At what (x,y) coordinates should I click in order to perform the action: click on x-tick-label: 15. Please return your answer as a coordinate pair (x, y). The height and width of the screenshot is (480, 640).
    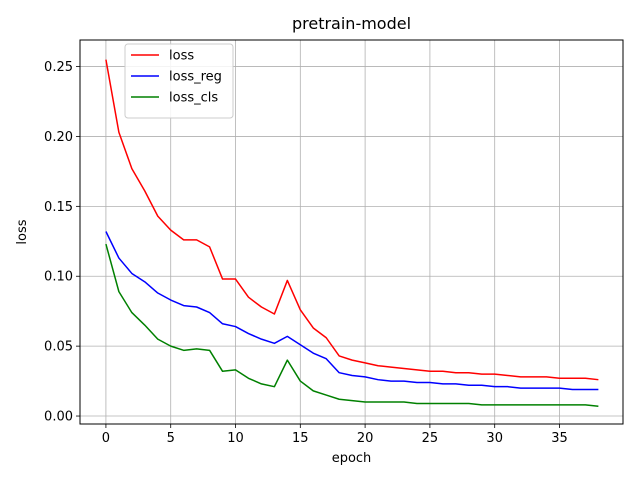
    Looking at the image, I should click on (300, 438).